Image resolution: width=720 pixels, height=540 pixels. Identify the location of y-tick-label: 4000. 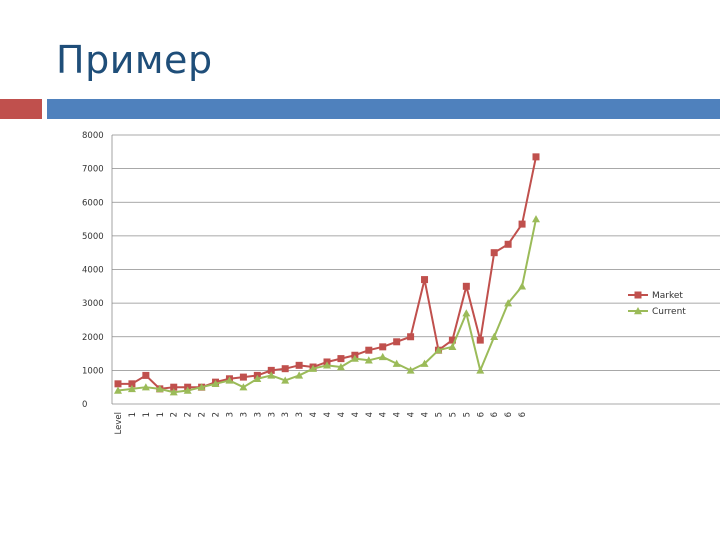
(93, 271).